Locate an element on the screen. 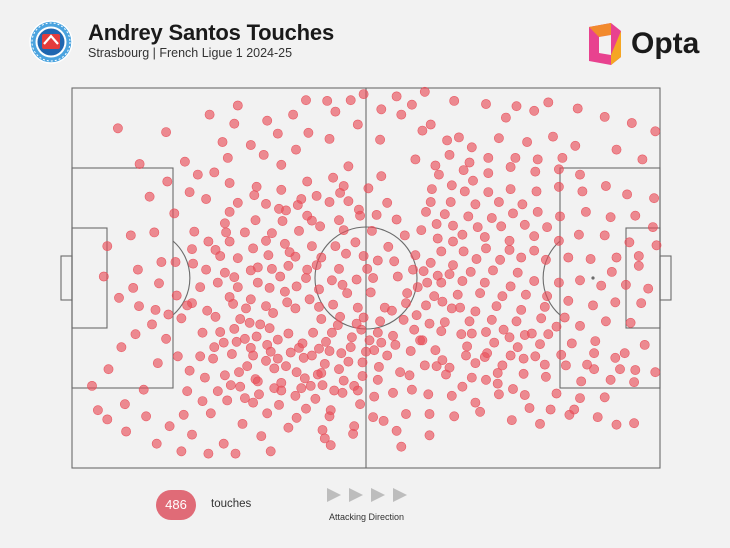 The height and width of the screenshot is (548, 730). attacking-direction-label: Attacking Direction is located at coordinates (367, 517).